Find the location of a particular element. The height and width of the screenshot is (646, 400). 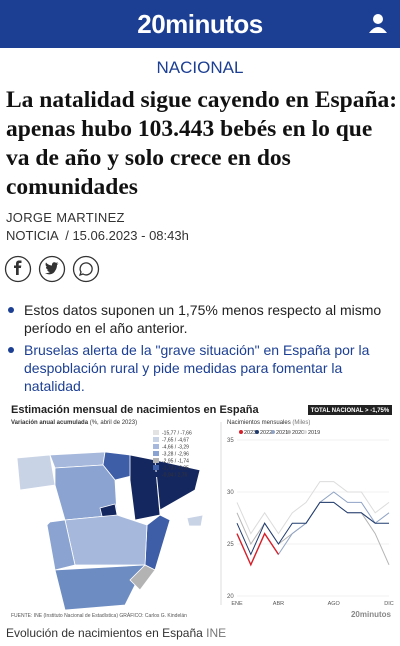

caption-credit: INE is located at coordinates (216, 633).